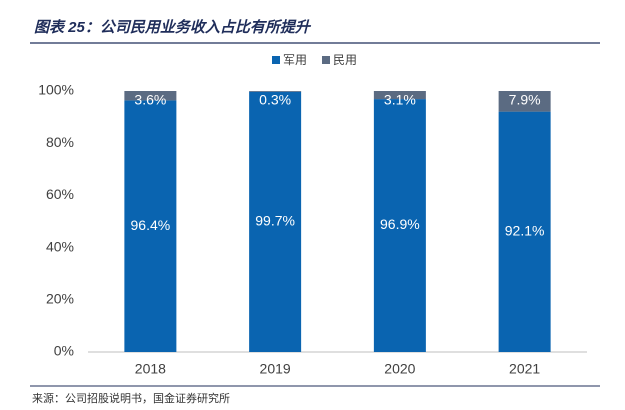 This screenshot has width=625, height=410. Describe the element at coordinates (131, 398) in the screenshot. I see `source: 来源：公司招股说明书，国金证券研究所` at that location.